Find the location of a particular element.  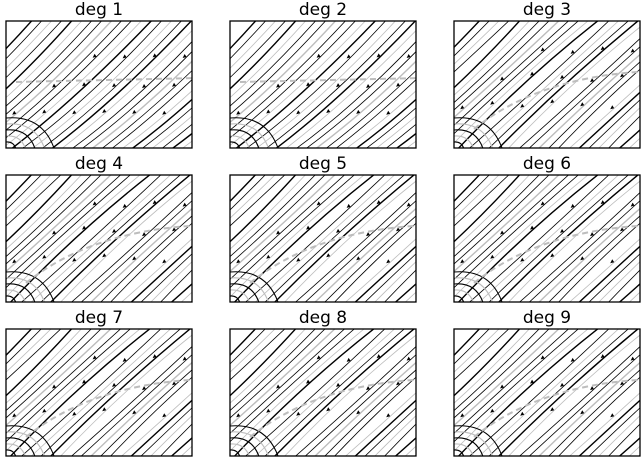

axes-frame is located at coordinates (99, 238).